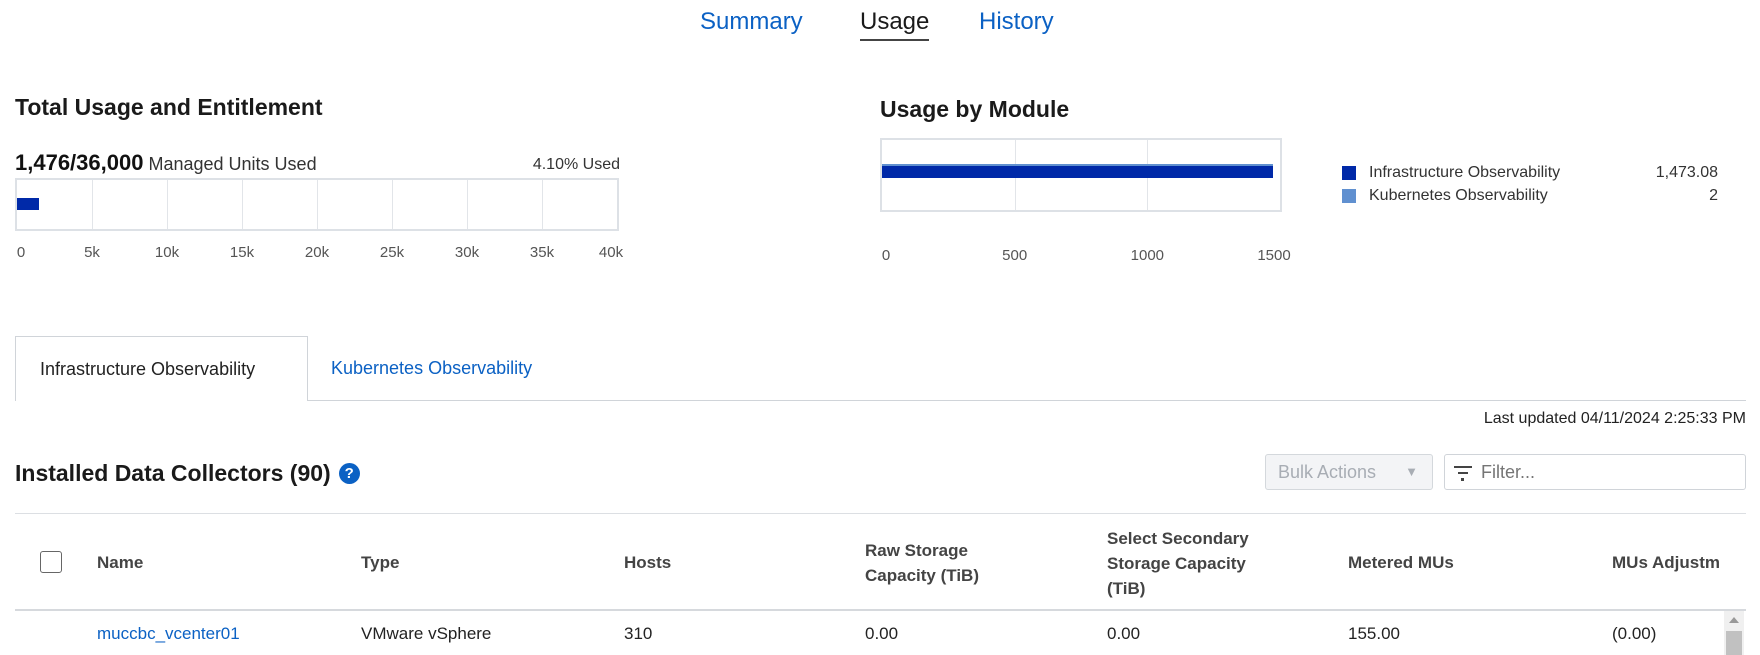 Image resolution: width=1760 pixels, height=655 pixels. What do you see at coordinates (1124, 633) in the screenshot?
I see `cell-secondary-storage: 0.00` at bounding box center [1124, 633].